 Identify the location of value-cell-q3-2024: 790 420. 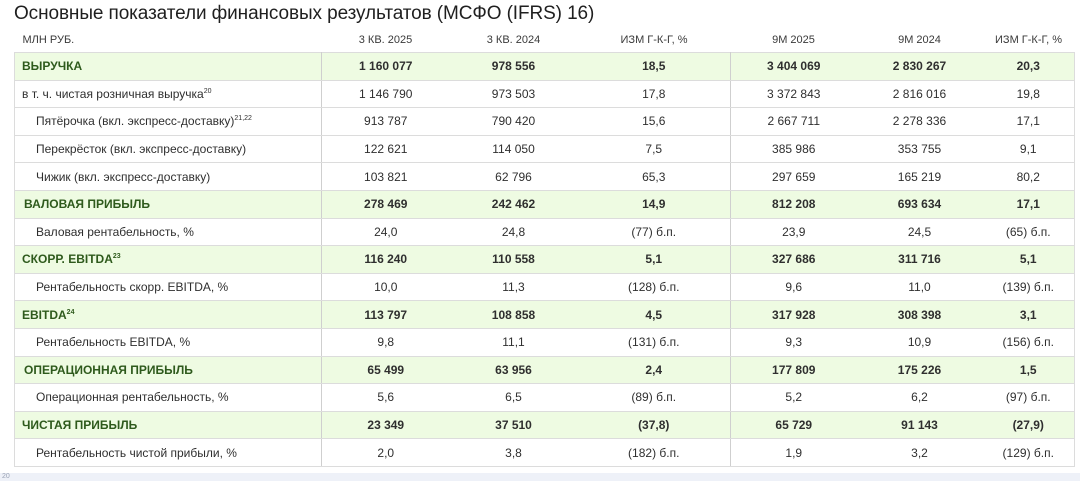
(513, 121).